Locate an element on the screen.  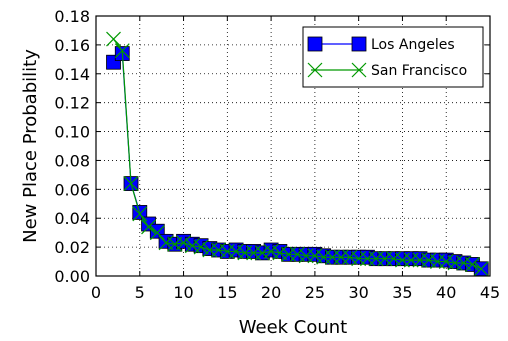
legend-label: San Francisco is located at coordinates (419, 71).